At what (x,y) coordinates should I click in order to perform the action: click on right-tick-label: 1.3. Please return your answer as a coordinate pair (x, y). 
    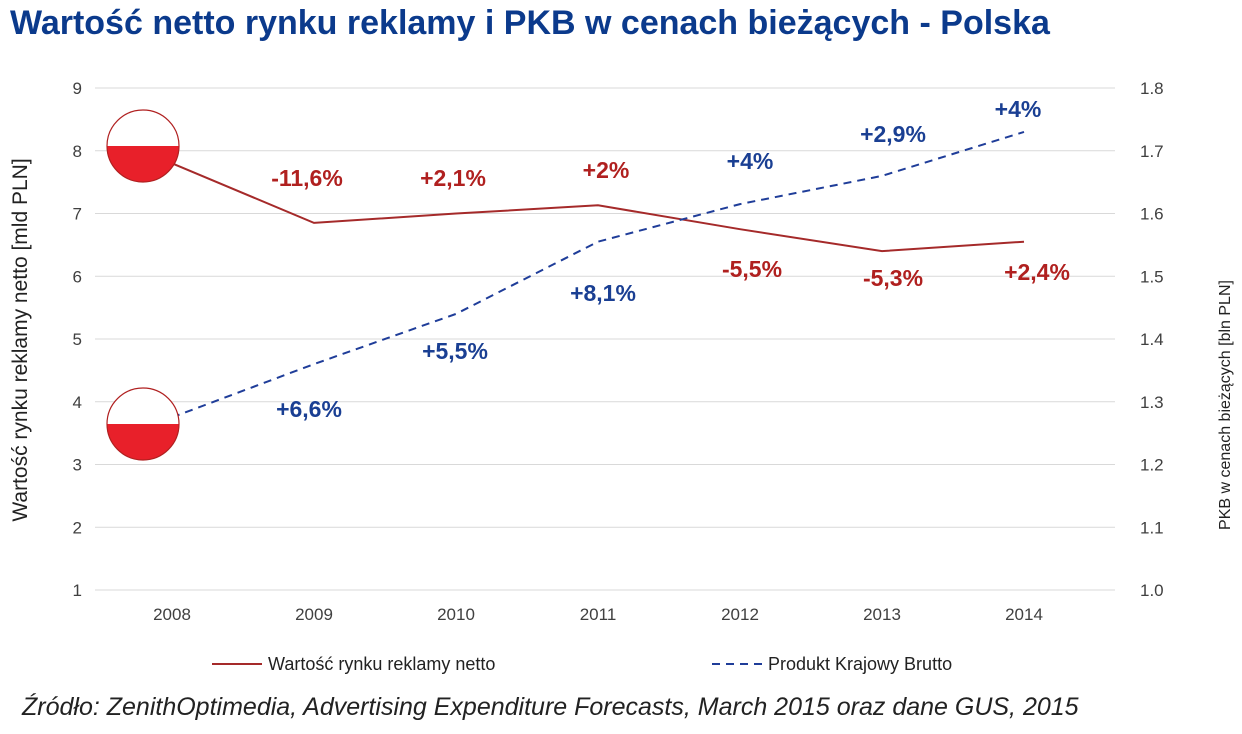
    Looking at the image, I should click on (1152, 402).